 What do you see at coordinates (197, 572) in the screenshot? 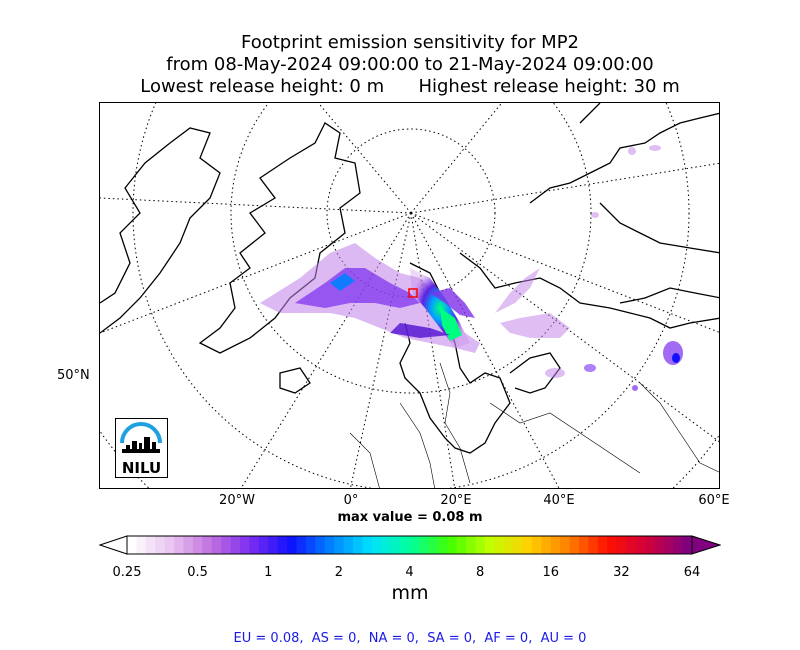
I see `colorbar-tick-label: 0.5` at bounding box center [197, 572].